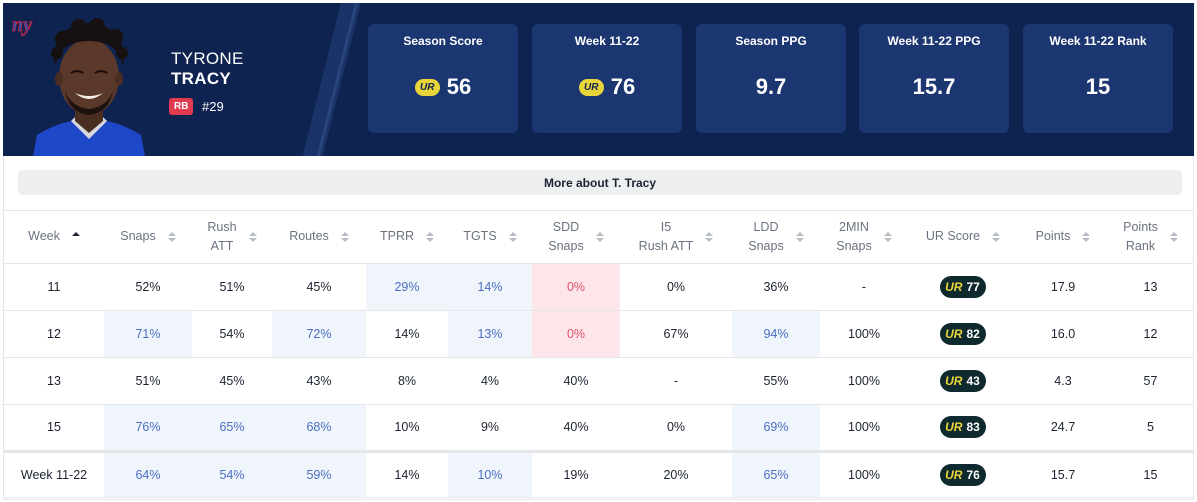 This screenshot has height=502, width=1197. I want to click on column-header: SDD Snaps, so click(576, 237).